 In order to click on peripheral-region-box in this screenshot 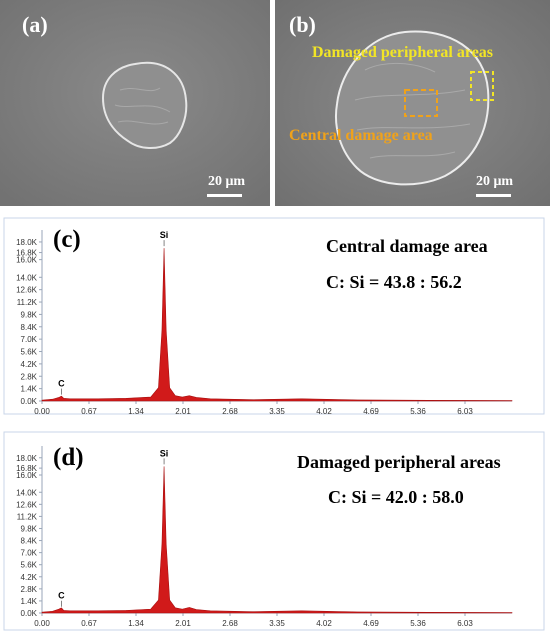, I will do `click(482, 86)`.